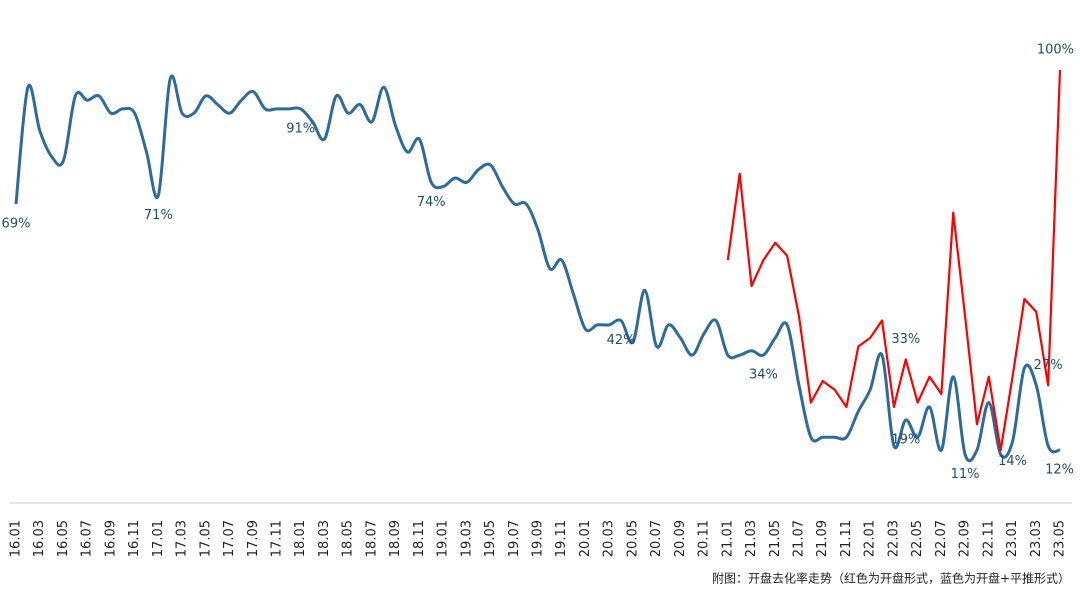 This screenshot has height=592, width=1080. What do you see at coordinates (609, 538) in the screenshot?
I see `x-tick-label: 20.03` at bounding box center [609, 538].